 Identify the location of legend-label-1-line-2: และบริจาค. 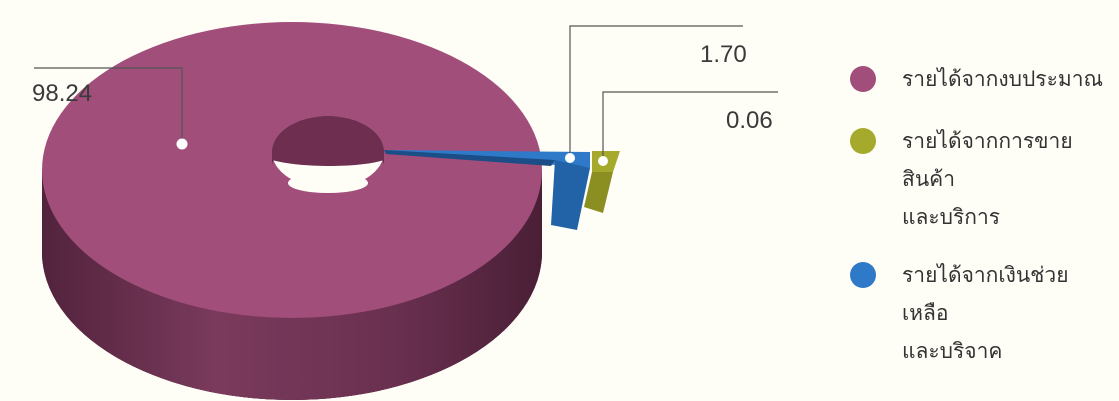
(952, 351).